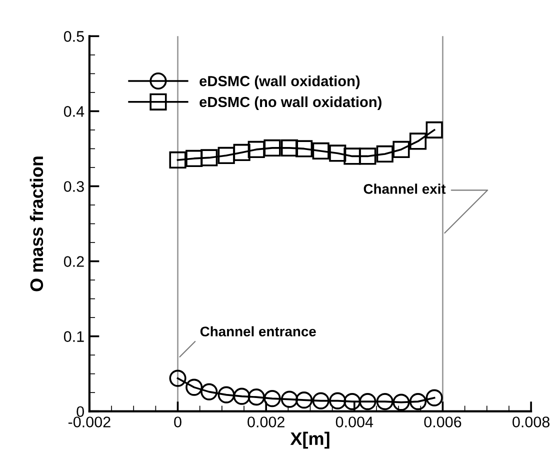 Image resolution: width=559 pixels, height=452 pixels. Describe the element at coordinates (74, 261) in the screenshot. I see `y-tick-label: 0.2` at that location.